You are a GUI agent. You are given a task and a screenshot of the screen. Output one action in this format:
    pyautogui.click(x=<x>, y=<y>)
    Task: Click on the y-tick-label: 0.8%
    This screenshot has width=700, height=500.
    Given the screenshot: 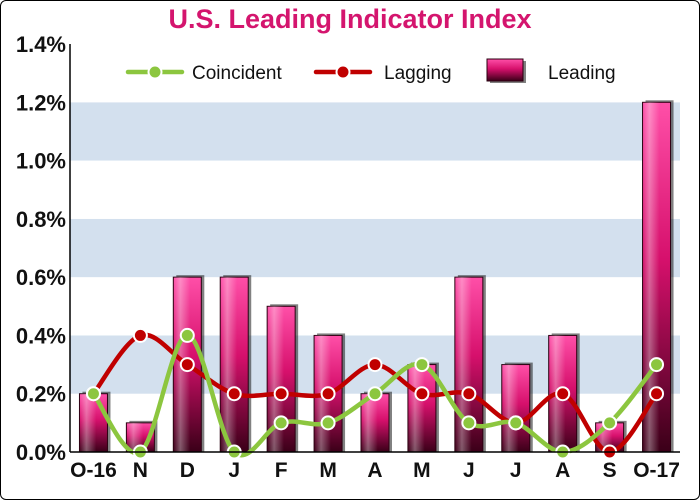 What is the action you would take?
    pyautogui.click(x=41, y=219)
    